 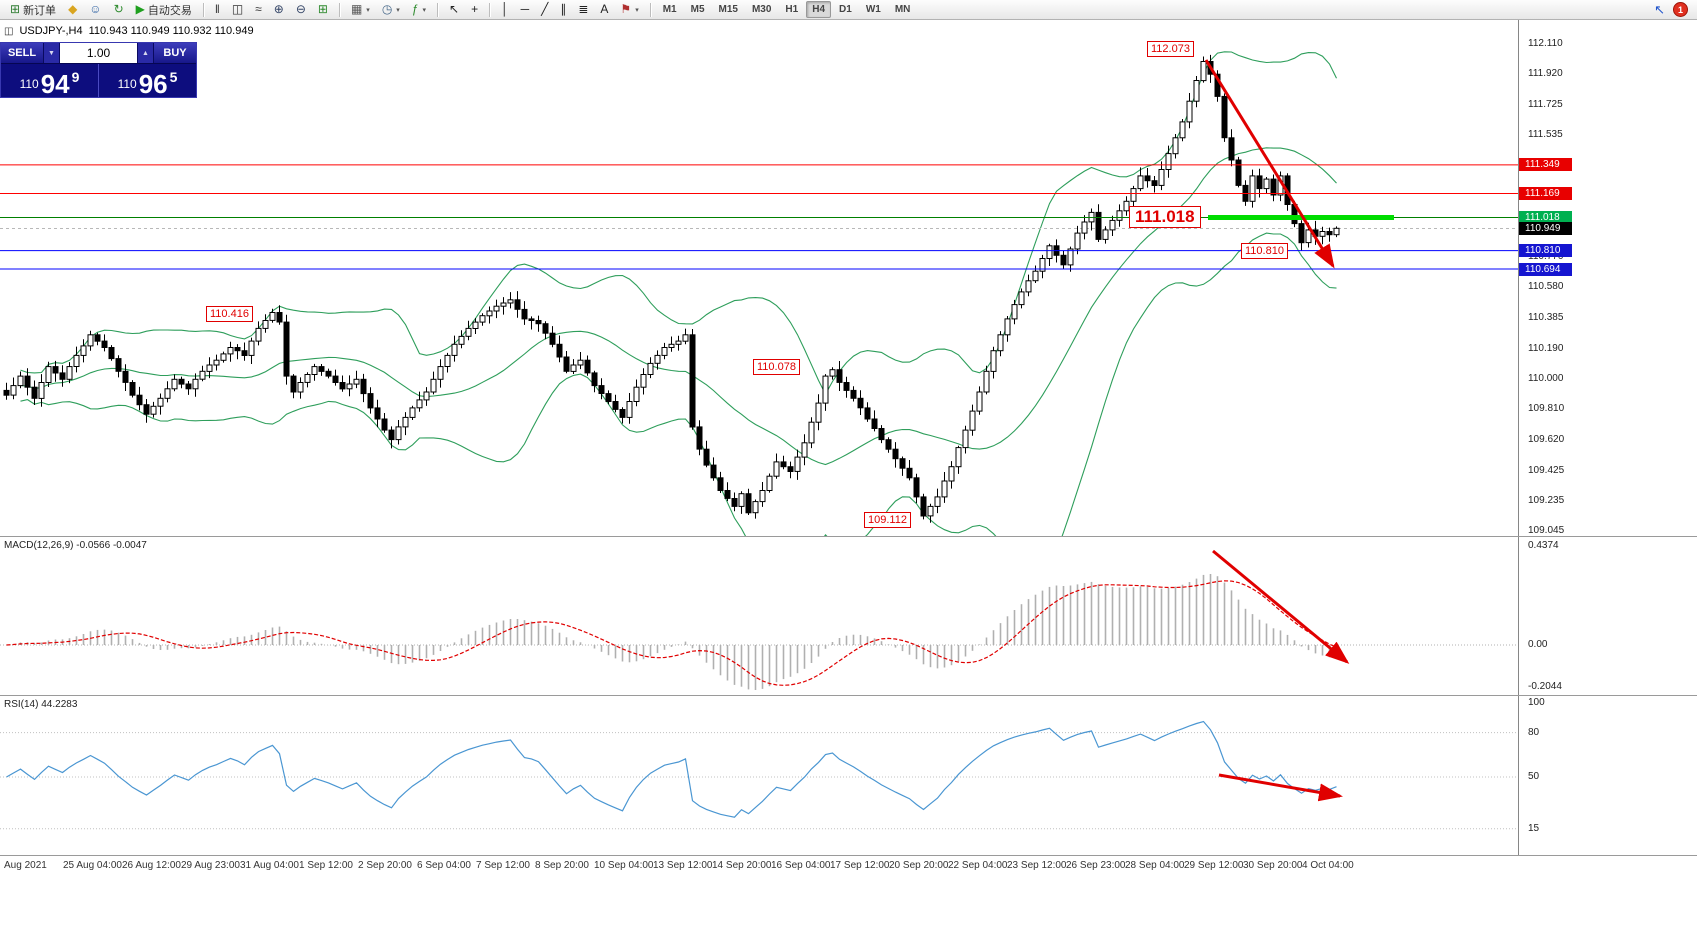 What do you see at coordinates (22, 53) in the screenshot?
I see `sell-button: SELL` at bounding box center [22, 53].